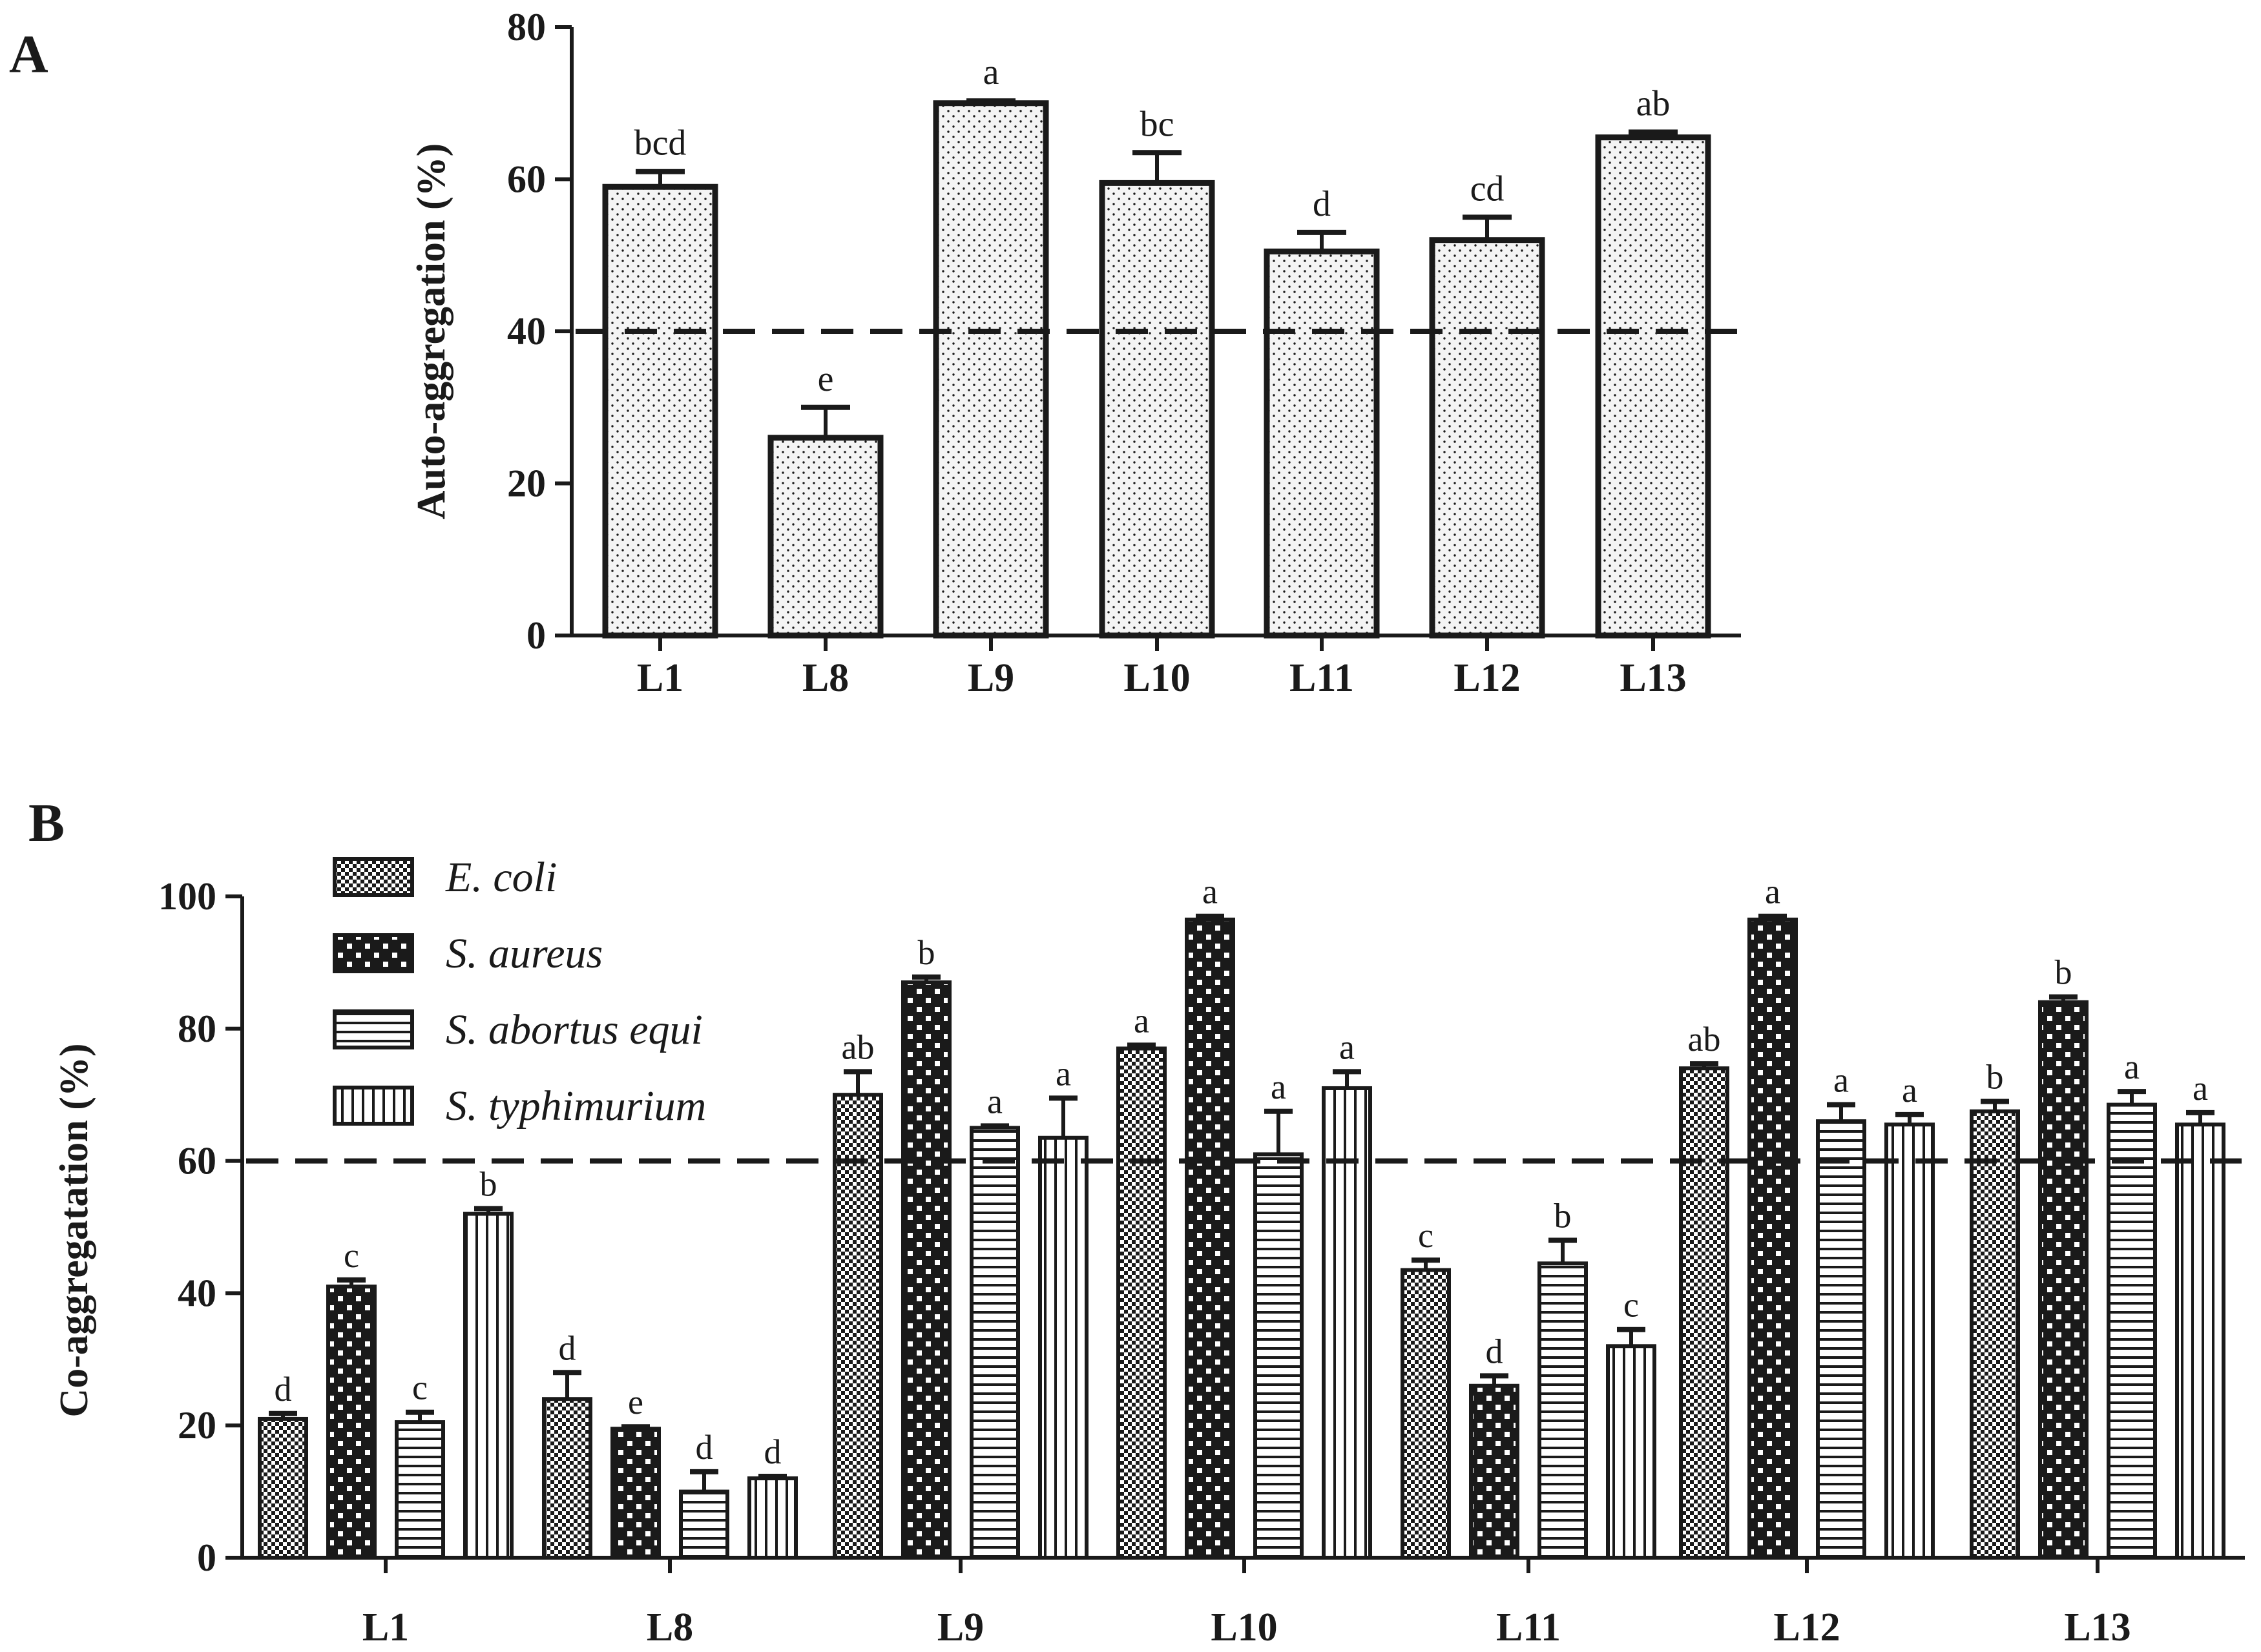  I want to click on panel-a-significance-letter: d, so click(1322, 204).